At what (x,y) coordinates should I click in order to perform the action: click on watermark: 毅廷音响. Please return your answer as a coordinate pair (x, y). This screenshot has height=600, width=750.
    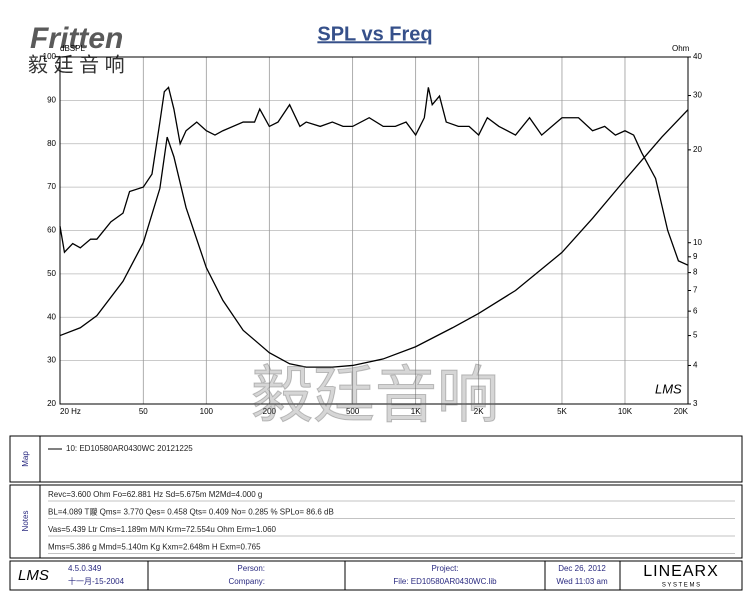
    Looking at the image, I should click on (375, 395).